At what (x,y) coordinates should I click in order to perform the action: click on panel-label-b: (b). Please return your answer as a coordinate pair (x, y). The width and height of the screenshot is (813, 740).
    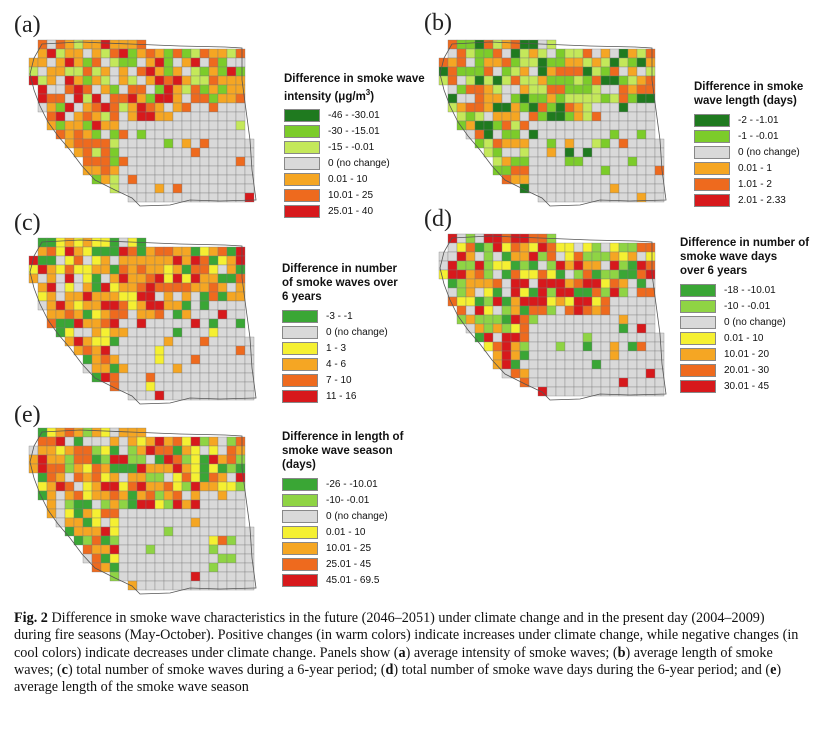
    Looking at the image, I should click on (438, 23).